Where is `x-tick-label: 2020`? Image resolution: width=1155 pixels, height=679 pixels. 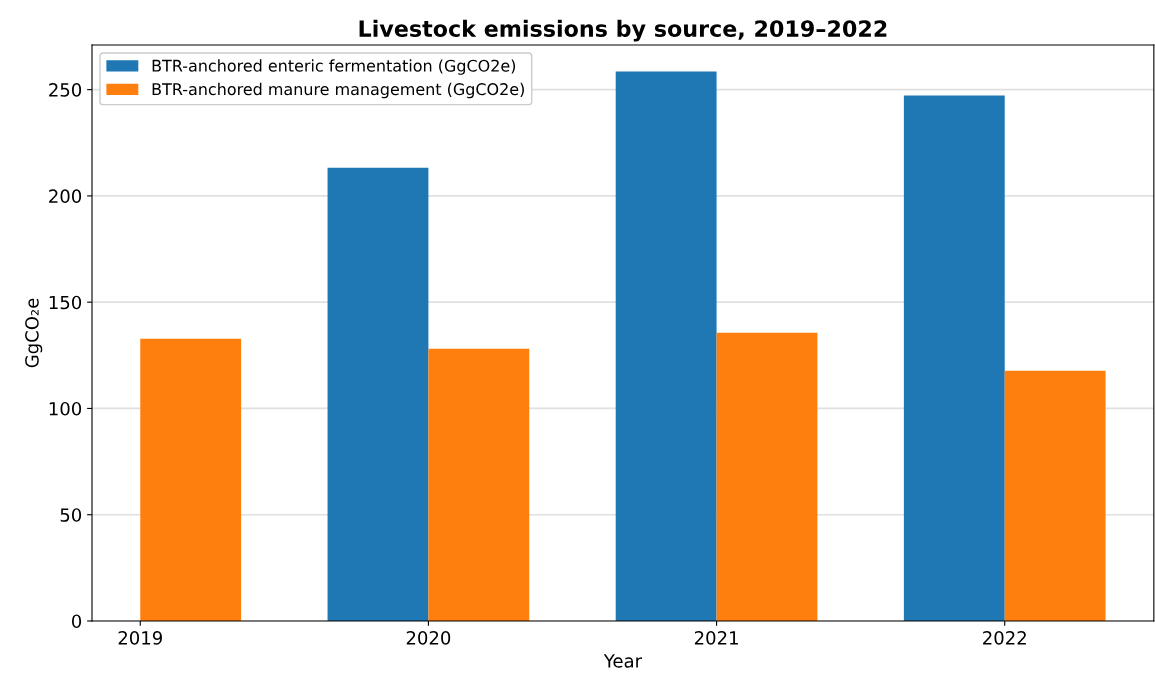
x-tick-label: 2020 is located at coordinates (428, 638).